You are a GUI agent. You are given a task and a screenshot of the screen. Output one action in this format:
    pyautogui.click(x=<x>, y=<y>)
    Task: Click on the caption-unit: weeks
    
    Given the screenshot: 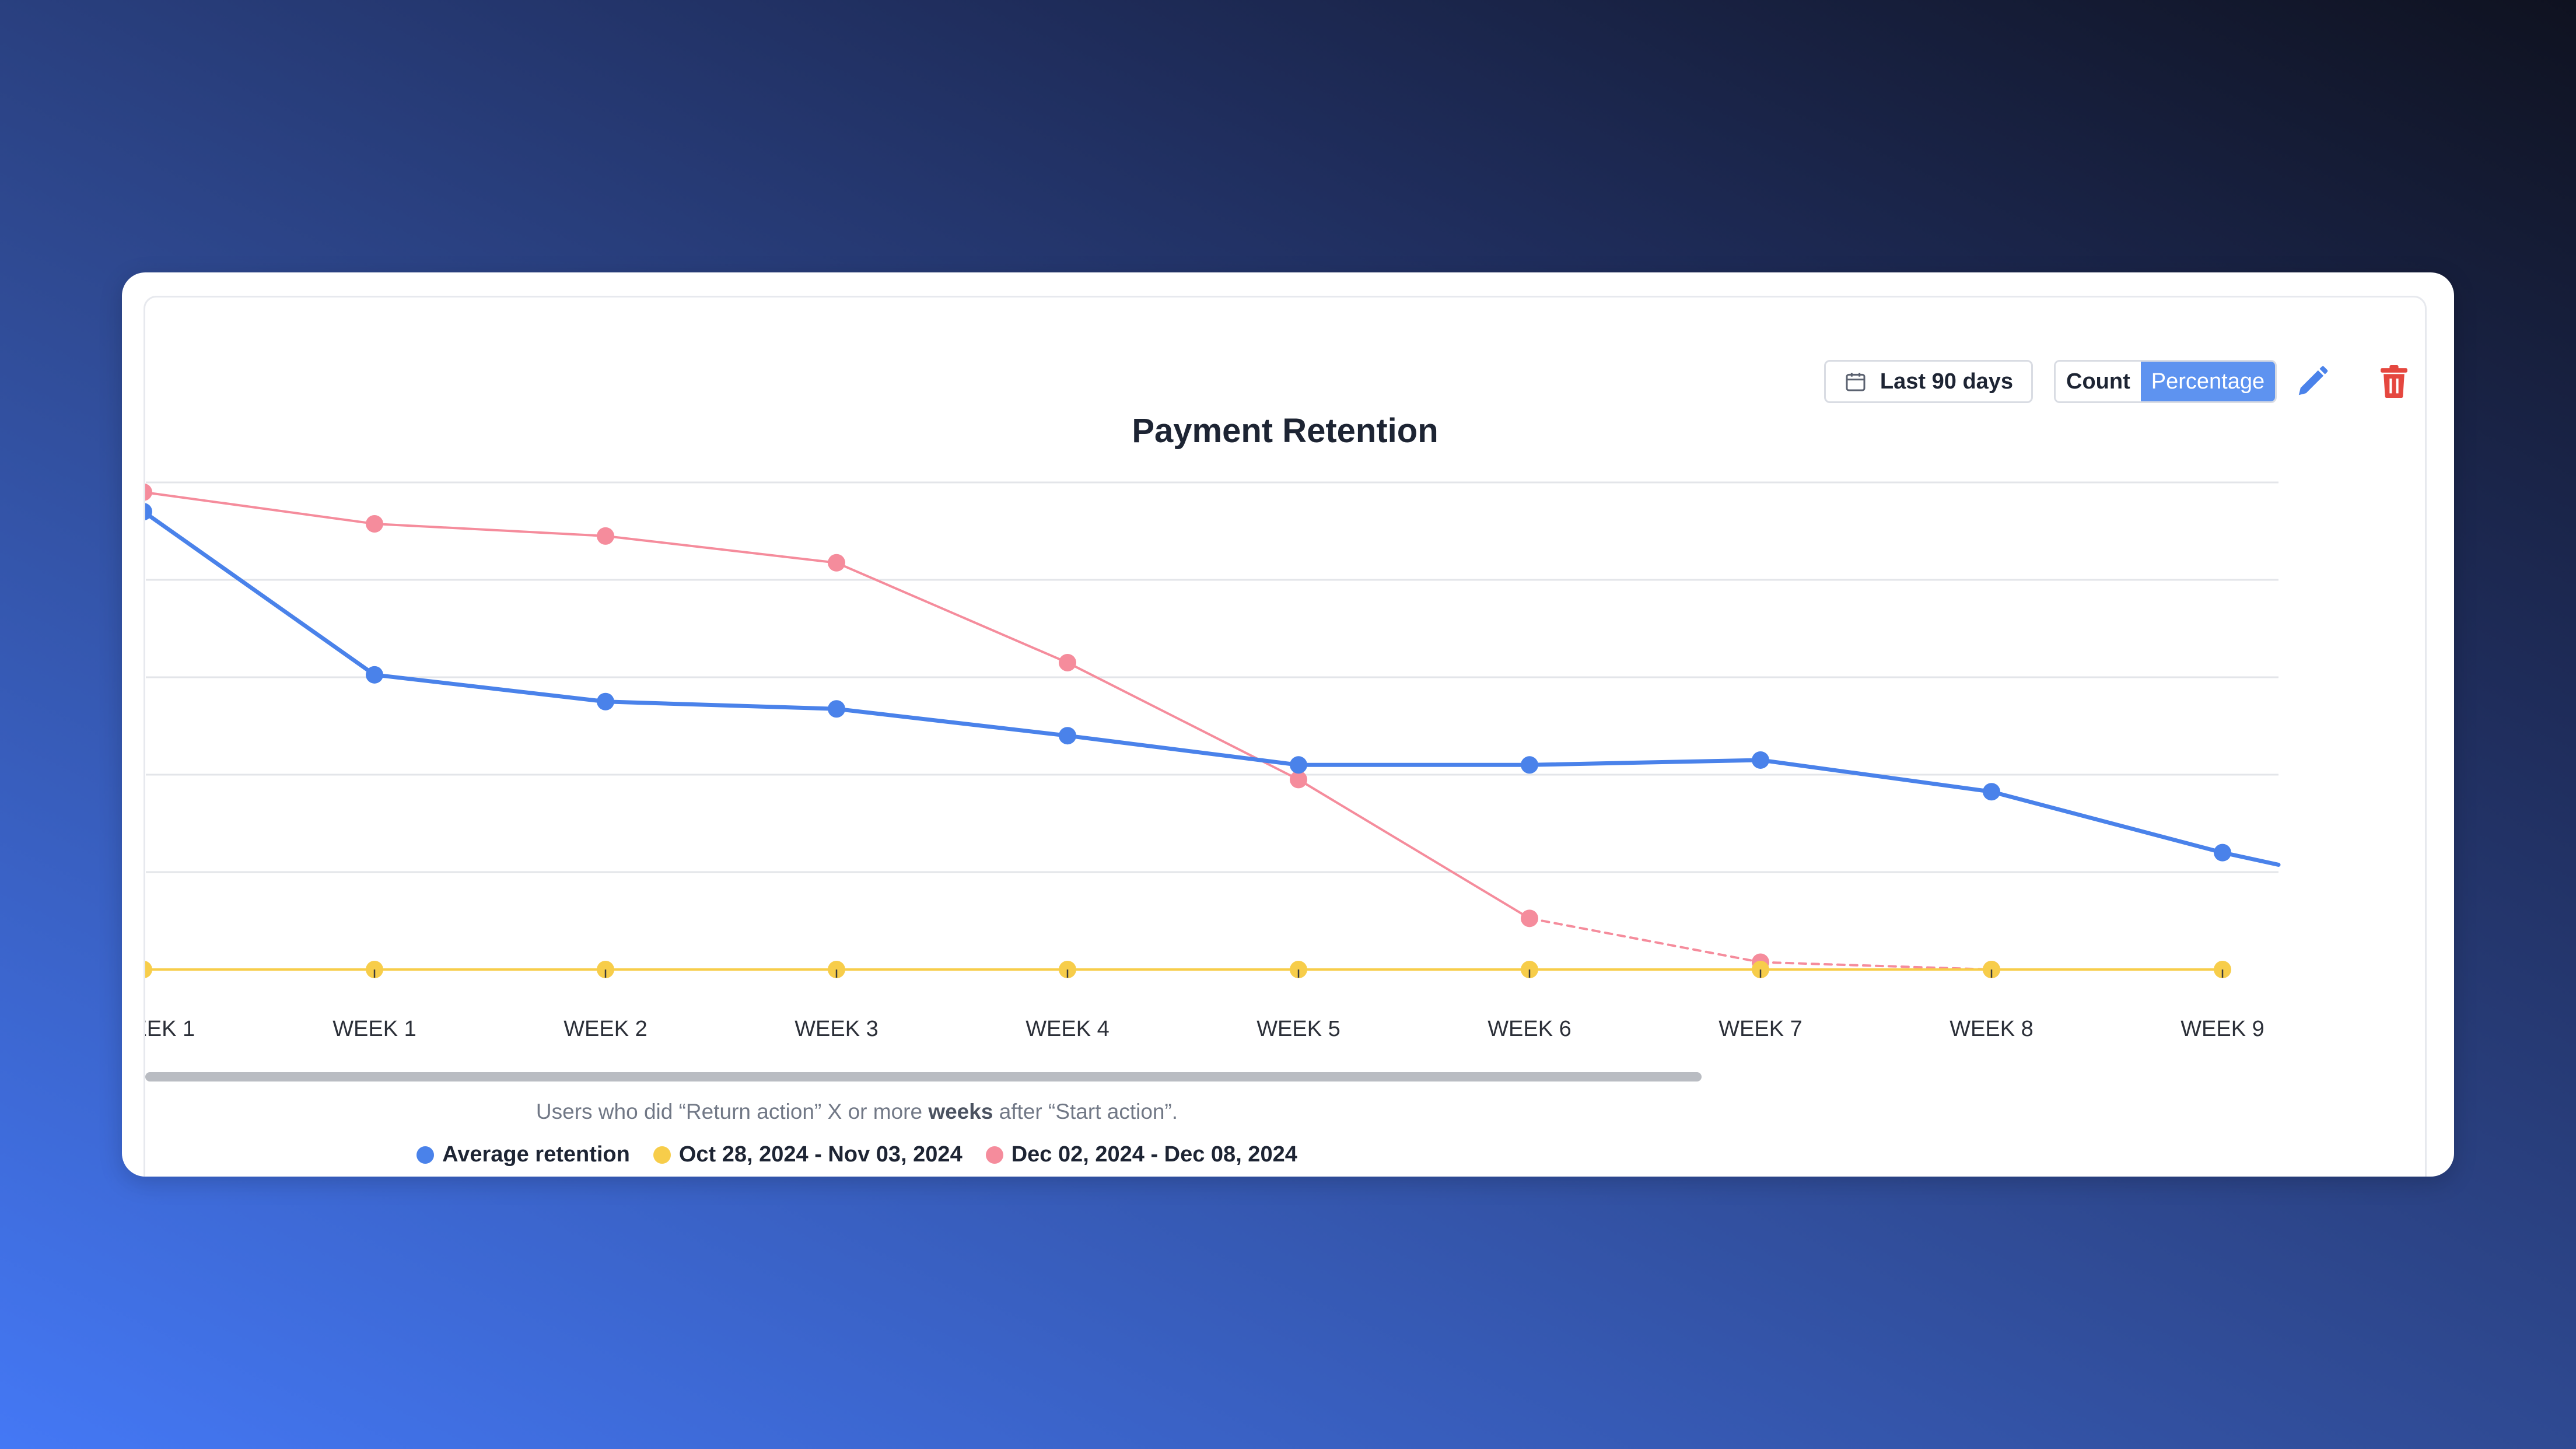 What is the action you would take?
    pyautogui.click(x=960, y=1112)
    